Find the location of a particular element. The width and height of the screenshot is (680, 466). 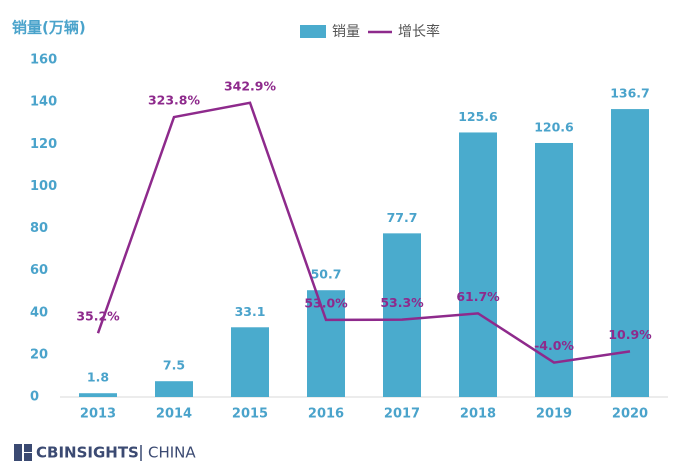

x-tick-label: 2016 is located at coordinates (326, 414).